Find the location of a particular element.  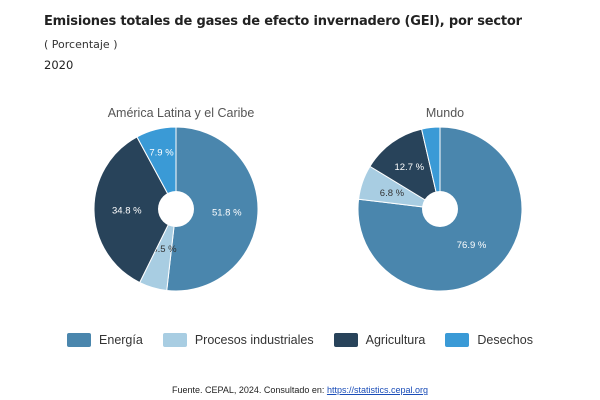

pie-title-latam: América Latina y el Caribe is located at coordinates (181, 113).